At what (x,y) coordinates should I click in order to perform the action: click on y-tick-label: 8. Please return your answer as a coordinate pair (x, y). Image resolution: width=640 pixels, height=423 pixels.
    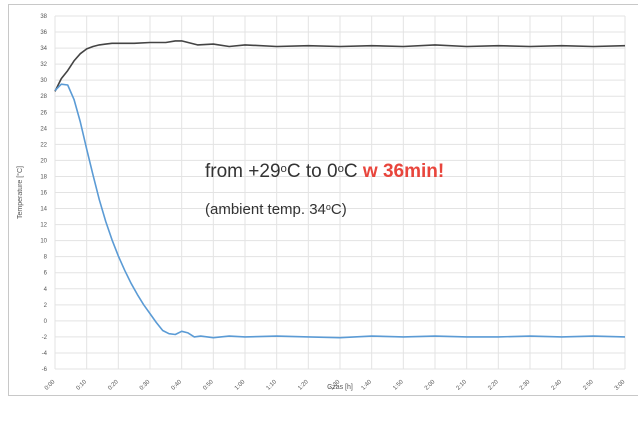
    Looking at the image, I should click on (46, 258).